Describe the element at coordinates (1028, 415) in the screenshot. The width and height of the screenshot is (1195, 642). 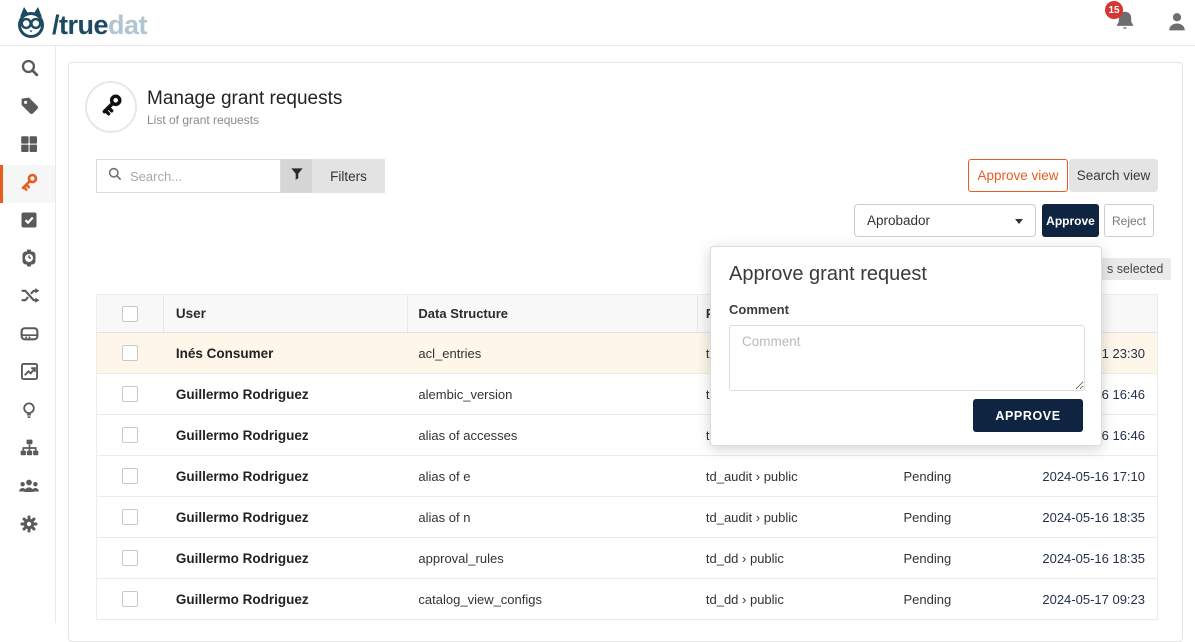
I see `modal-approve-button: APPROVE` at that location.